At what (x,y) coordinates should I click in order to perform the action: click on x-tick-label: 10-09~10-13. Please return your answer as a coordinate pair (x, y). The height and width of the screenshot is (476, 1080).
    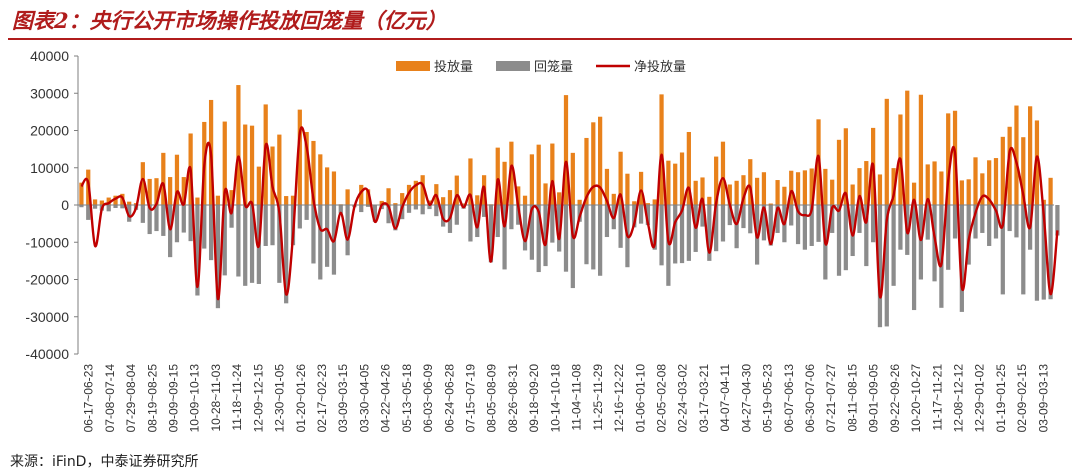
    Looking at the image, I should click on (195, 398).